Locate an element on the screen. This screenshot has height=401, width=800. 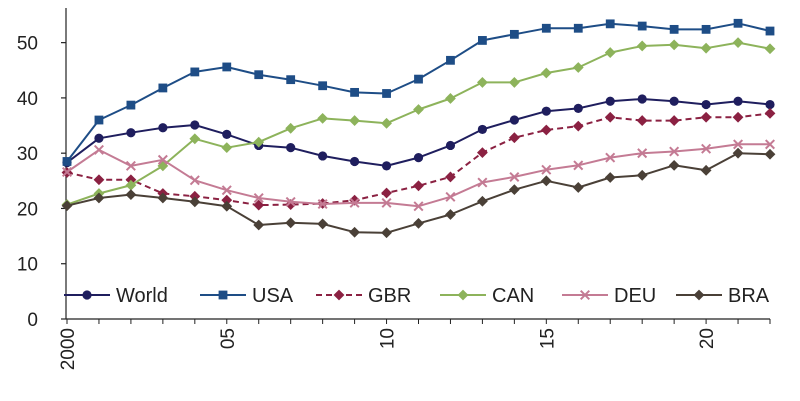
legend-label: USA is located at coordinates (273, 296).